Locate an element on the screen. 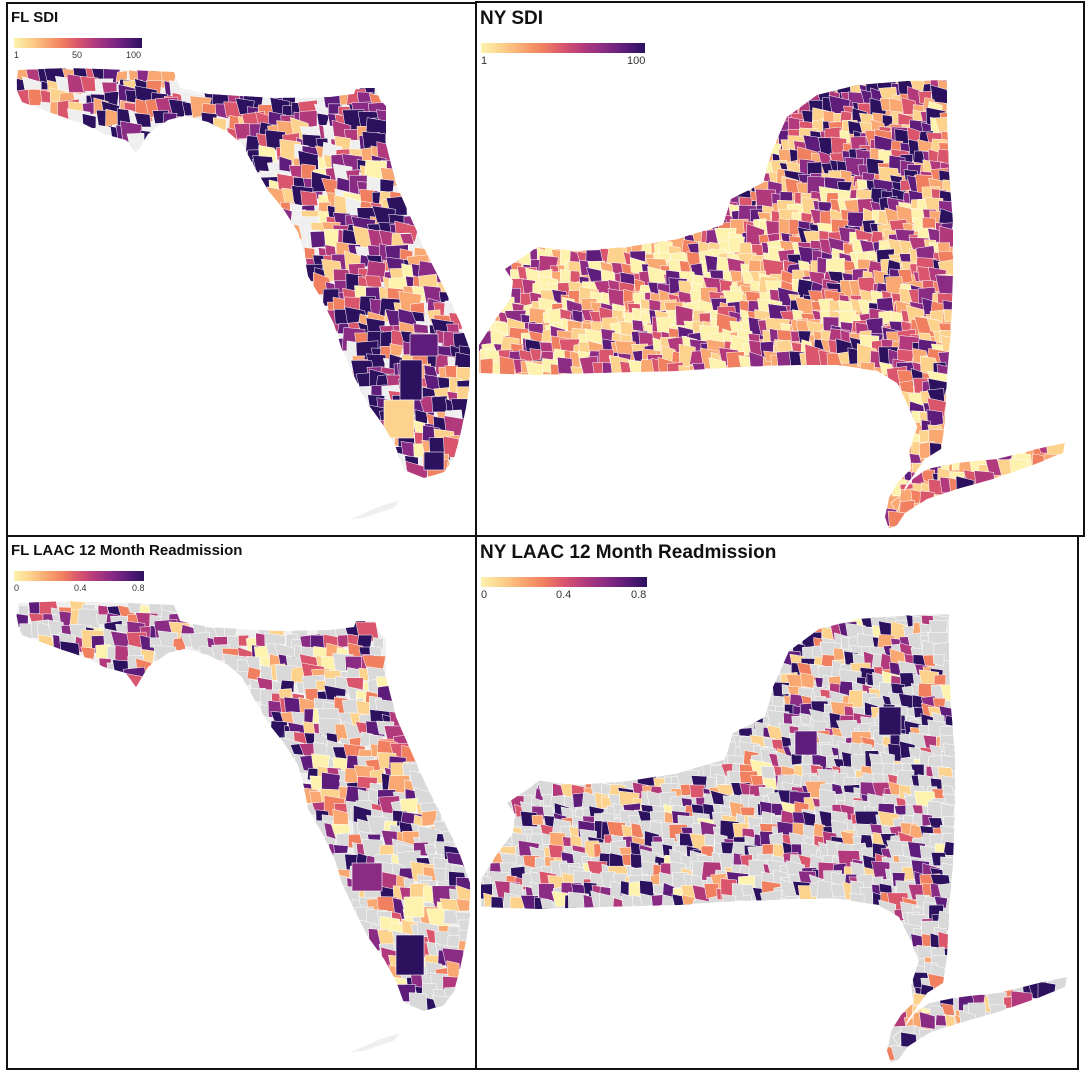 The width and height of the screenshot is (1087, 1072). panel-title: FL LAAC 12 Month Readmission is located at coordinates (127, 550).